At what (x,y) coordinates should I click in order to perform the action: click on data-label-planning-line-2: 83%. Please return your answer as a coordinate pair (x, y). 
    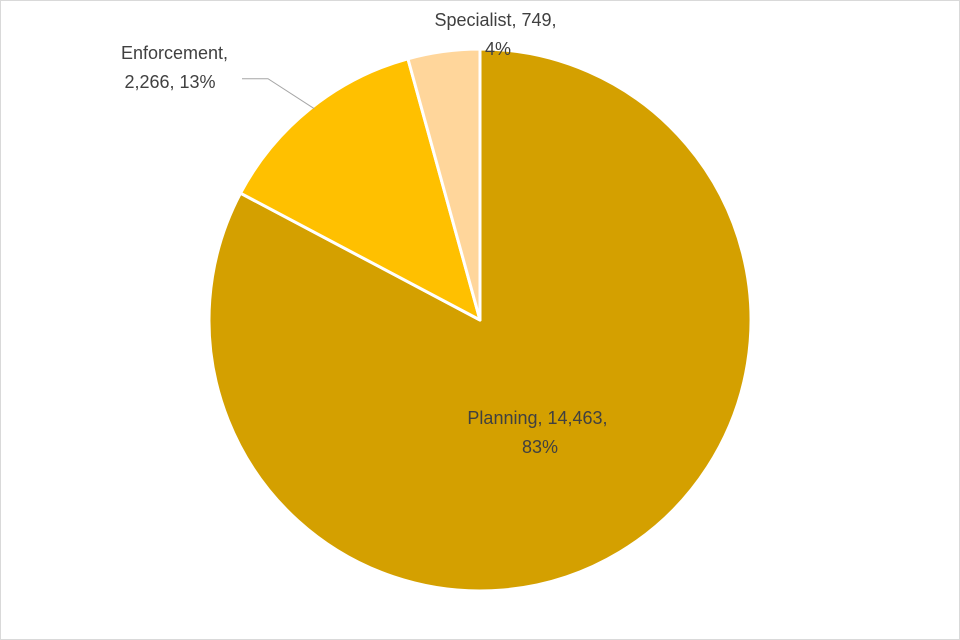
    Looking at the image, I should click on (540, 447).